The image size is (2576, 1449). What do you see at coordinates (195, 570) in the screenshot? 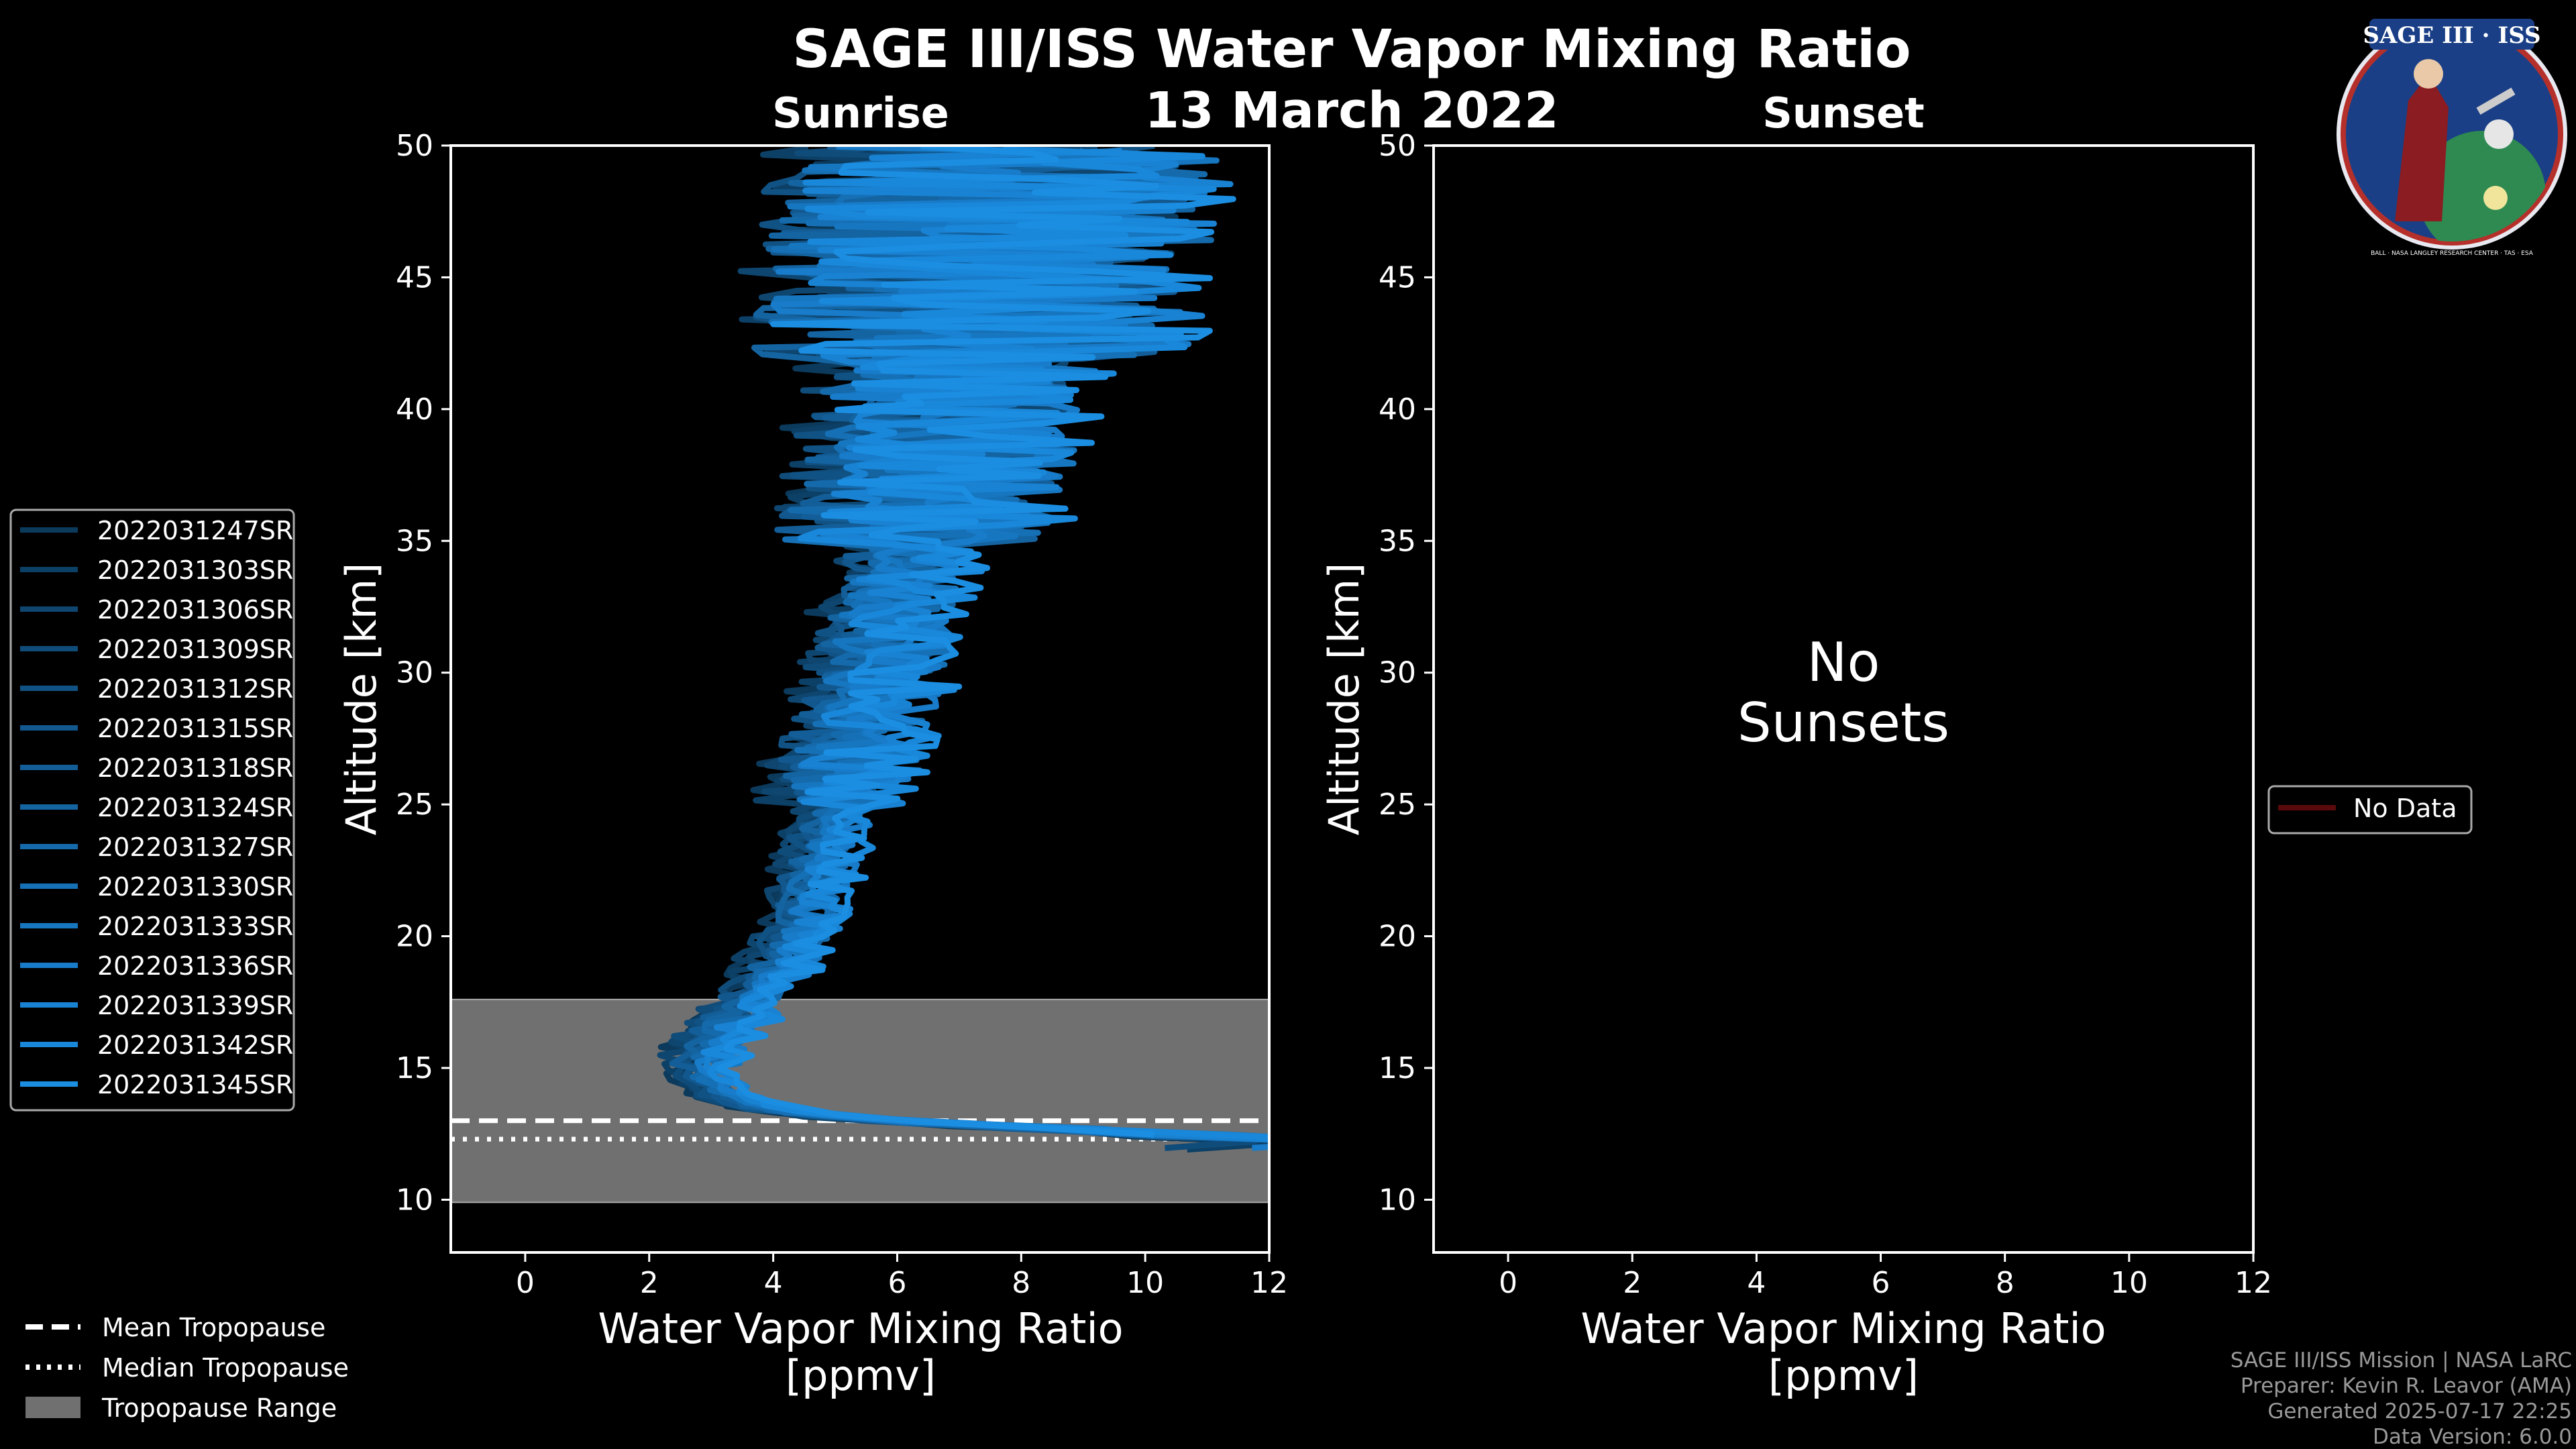
I see `legend-label-2022031303SR: 2022031303SR` at bounding box center [195, 570].